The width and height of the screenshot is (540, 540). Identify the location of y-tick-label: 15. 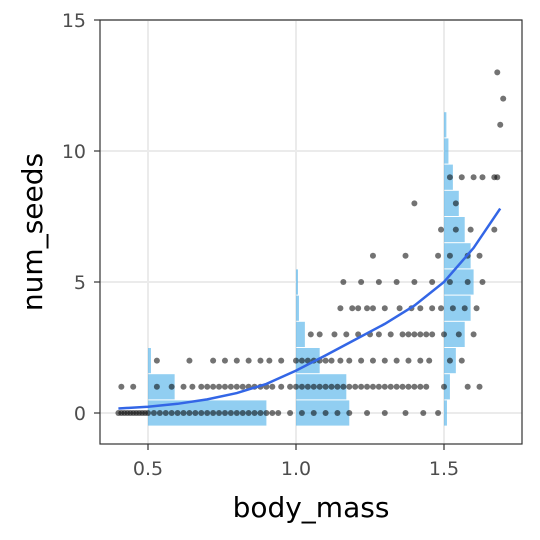
(74, 21).